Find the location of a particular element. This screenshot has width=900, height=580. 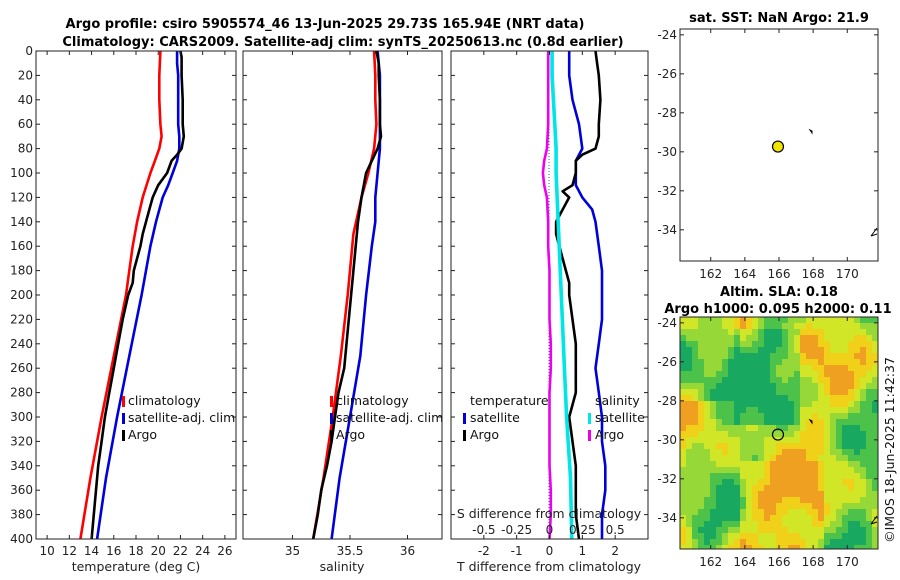

legend-swatch-argo is located at coordinates (123, 435).